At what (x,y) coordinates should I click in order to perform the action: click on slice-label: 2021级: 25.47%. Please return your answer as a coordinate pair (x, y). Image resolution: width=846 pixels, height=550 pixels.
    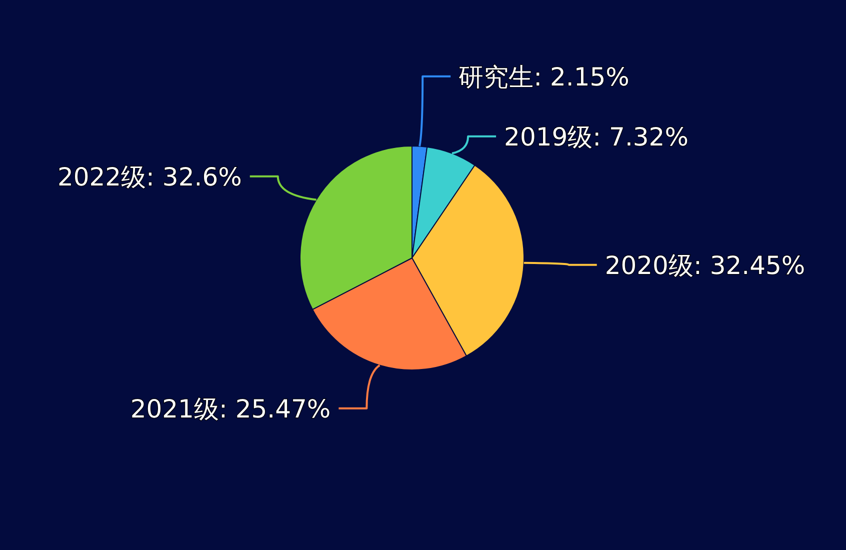
    Looking at the image, I should click on (230, 409).